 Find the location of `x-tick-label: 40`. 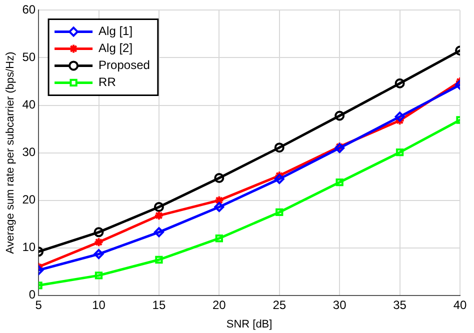

x-tick-label: 40 is located at coordinates (460, 305).